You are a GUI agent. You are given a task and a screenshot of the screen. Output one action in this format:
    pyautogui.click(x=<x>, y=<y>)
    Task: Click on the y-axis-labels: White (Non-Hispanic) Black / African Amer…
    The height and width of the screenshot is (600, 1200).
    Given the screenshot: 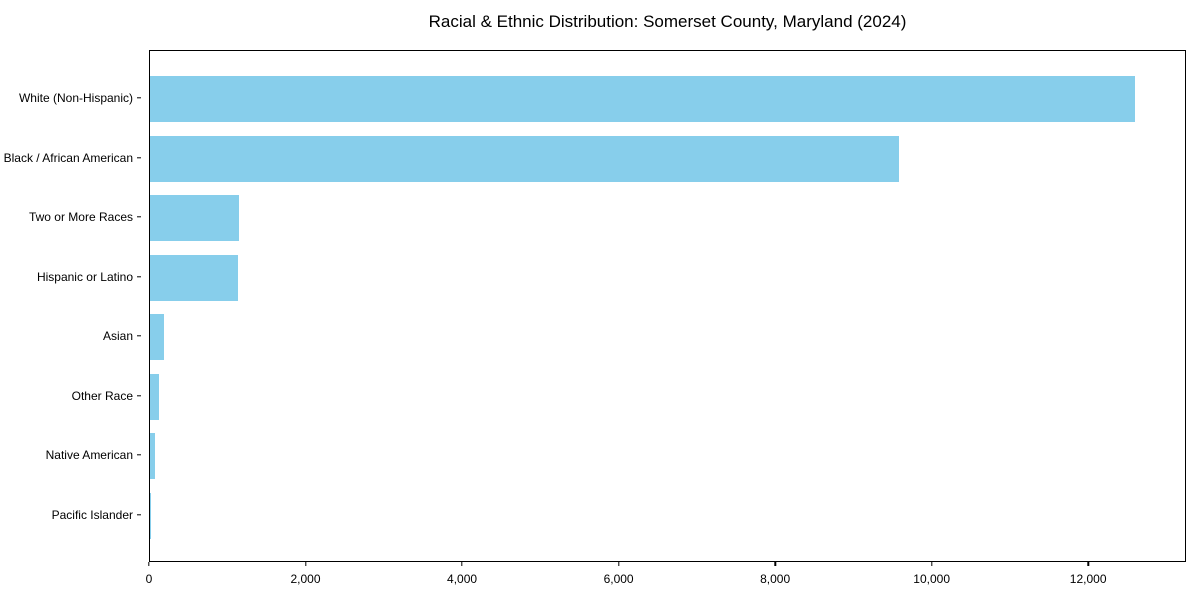 What is the action you would take?
    pyautogui.click(x=70, y=306)
    